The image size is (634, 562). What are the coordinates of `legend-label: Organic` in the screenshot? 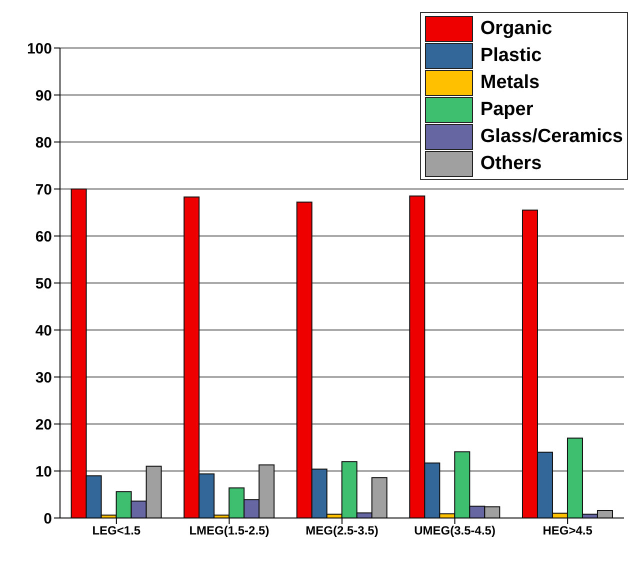 It's located at (516, 29).